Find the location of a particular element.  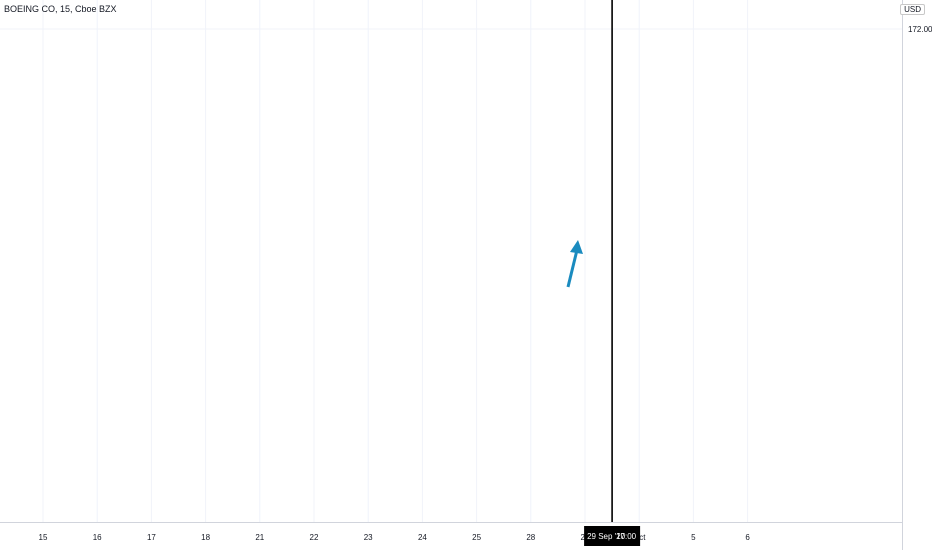

x-tick-label: 24 is located at coordinates (422, 537).